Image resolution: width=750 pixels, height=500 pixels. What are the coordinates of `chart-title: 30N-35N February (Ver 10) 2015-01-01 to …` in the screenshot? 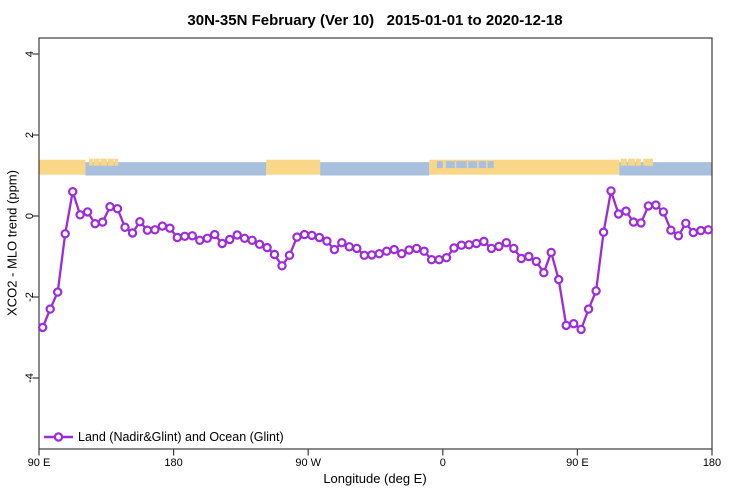 It's located at (375, 20).